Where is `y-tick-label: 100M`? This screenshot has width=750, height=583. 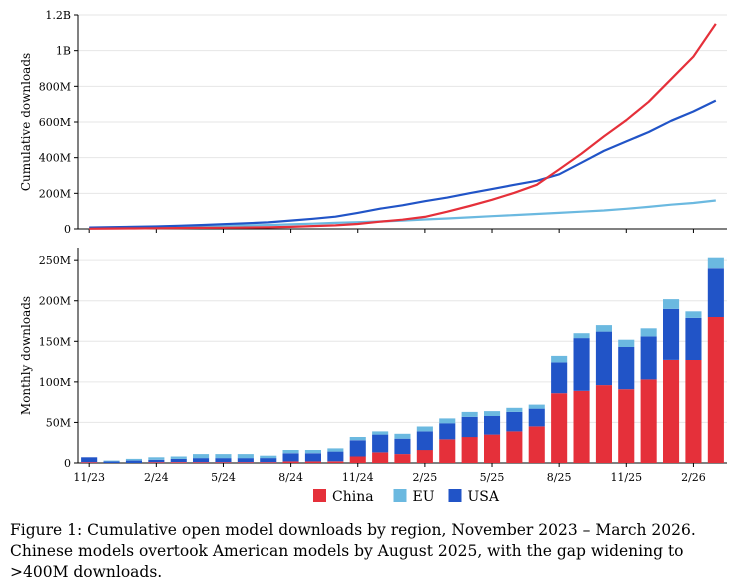 y-tick-label: 100M is located at coordinates (55, 382).